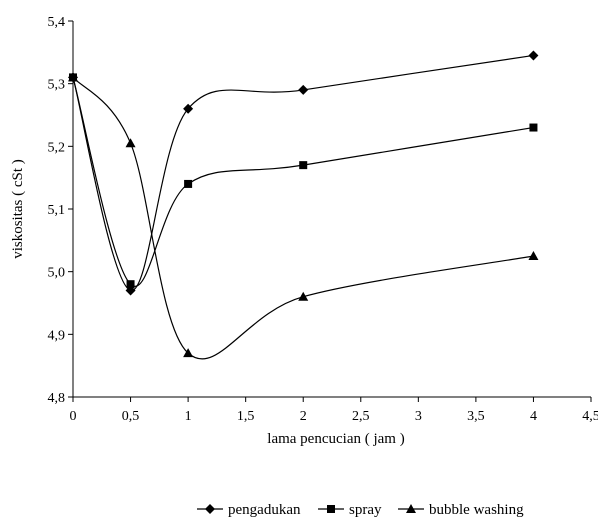 The height and width of the screenshot is (529, 598). What do you see at coordinates (246, 416) in the screenshot?
I see `x-tick-label: 1,5` at bounding box center [246, 416].